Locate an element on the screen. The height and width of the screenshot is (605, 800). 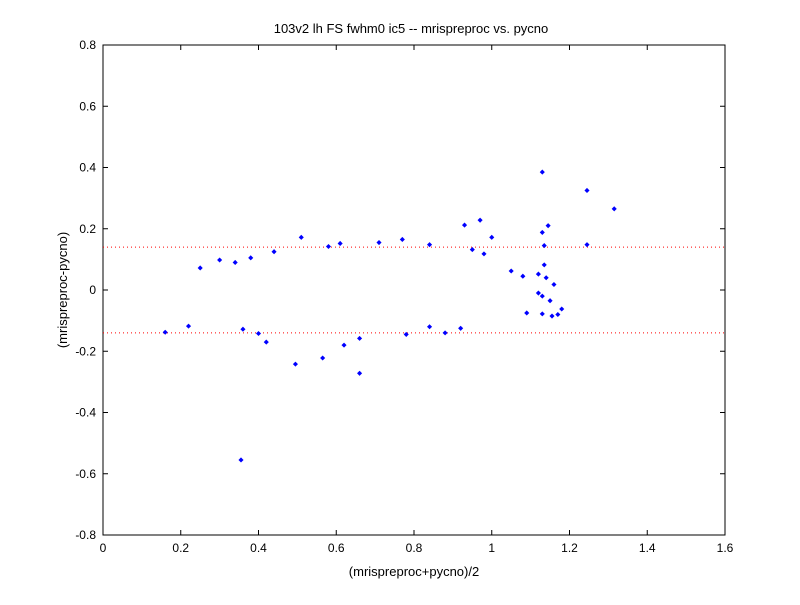
y-tick-label: -0.8 is located at coordinates (85, 535).